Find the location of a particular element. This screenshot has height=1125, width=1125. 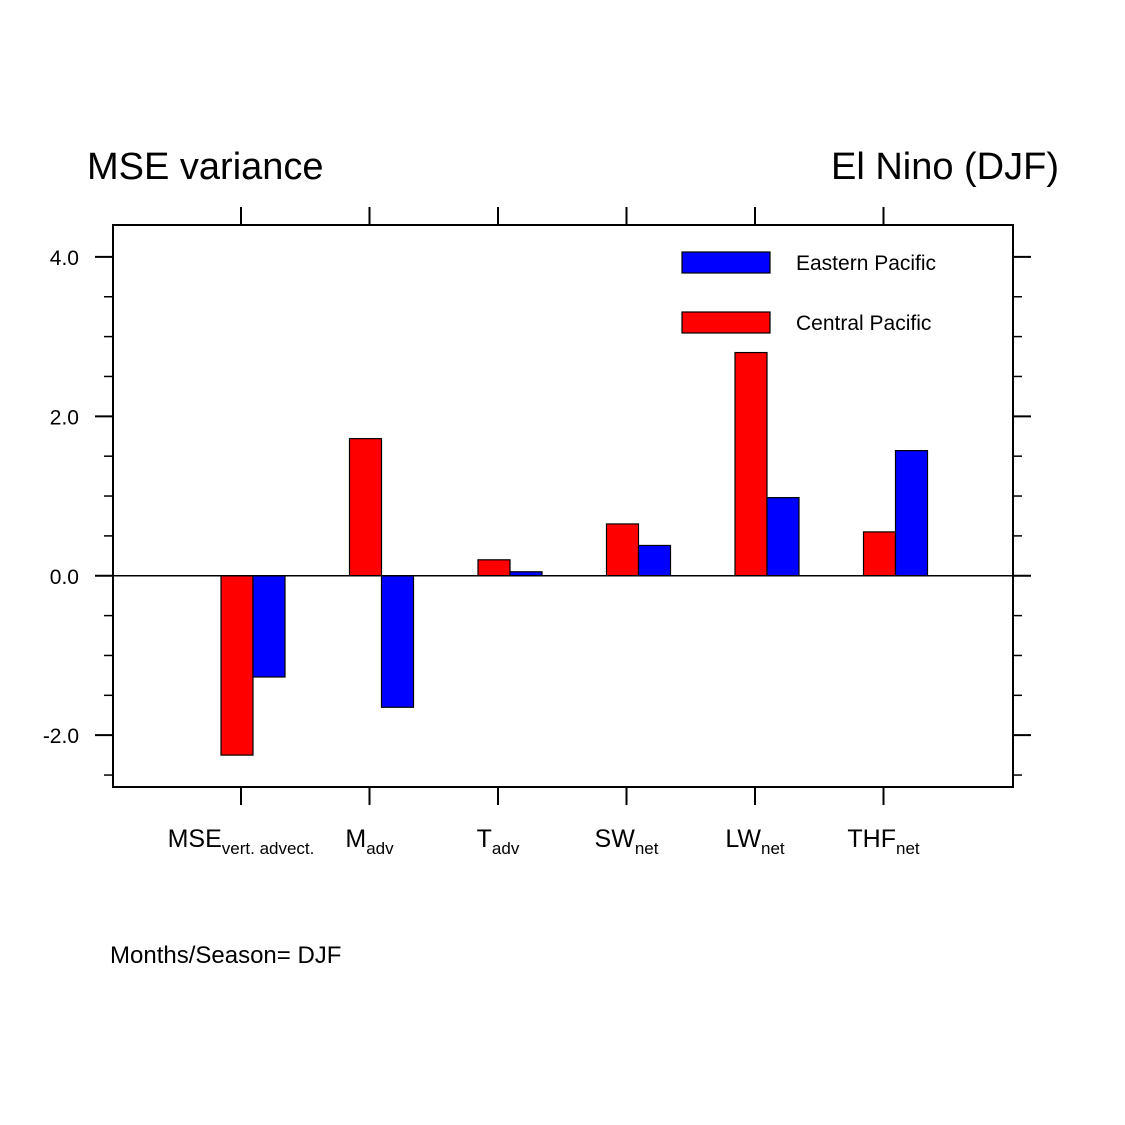

y-tick-label: 0.0 is located at coordinates (64, 577).